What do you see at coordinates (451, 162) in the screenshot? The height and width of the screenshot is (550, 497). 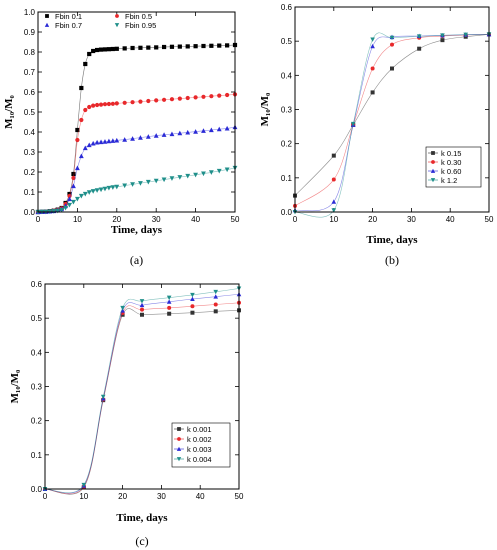 I see `legend-label: k 0.30` at bounding box center [451, 162].